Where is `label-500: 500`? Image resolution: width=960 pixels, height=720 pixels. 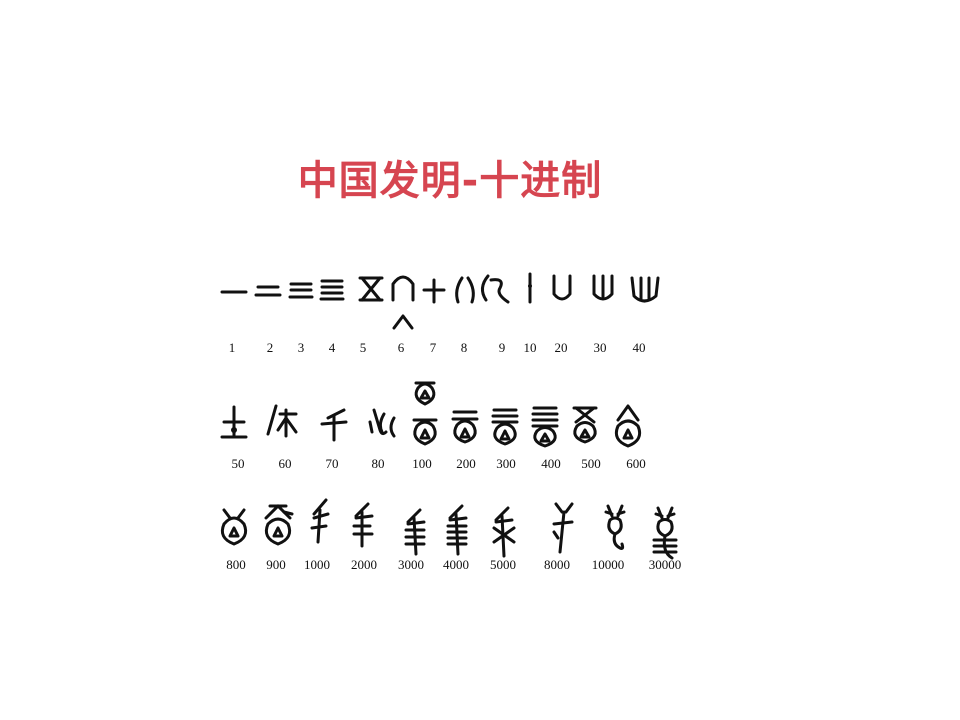
label-500: 500 is located at coordinates (591, 463).